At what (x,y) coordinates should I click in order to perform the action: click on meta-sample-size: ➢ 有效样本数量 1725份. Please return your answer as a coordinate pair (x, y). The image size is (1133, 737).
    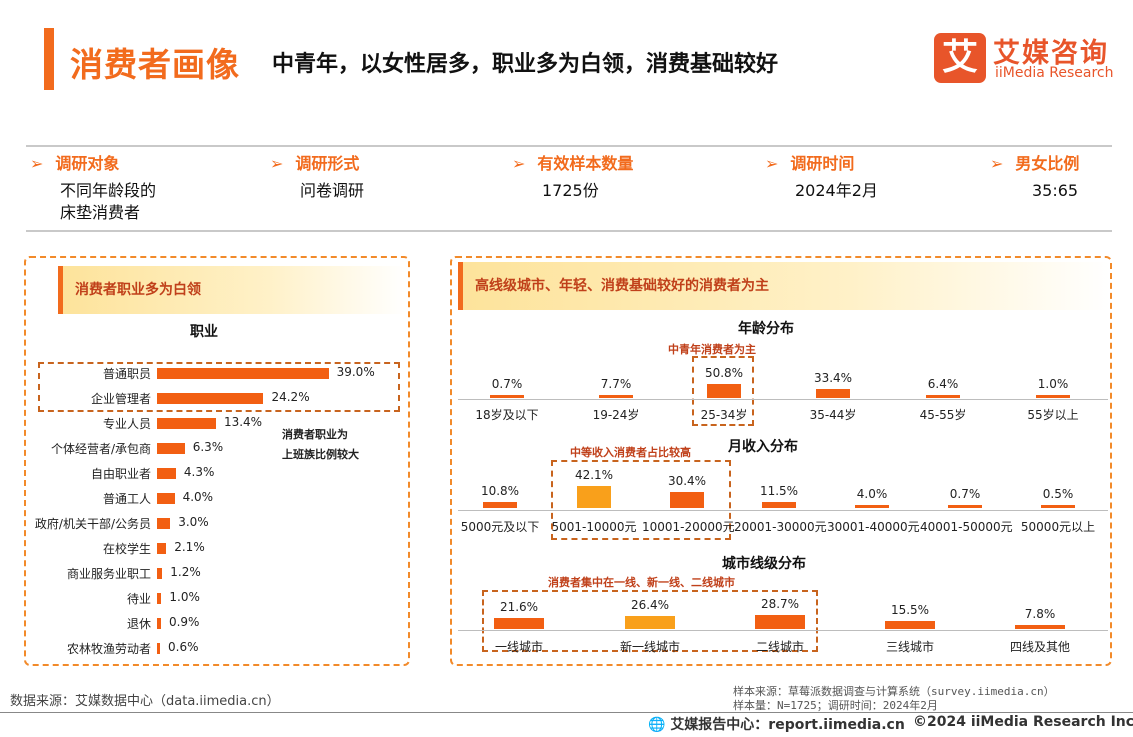
    Looking at the image, I should click on (573, 177).